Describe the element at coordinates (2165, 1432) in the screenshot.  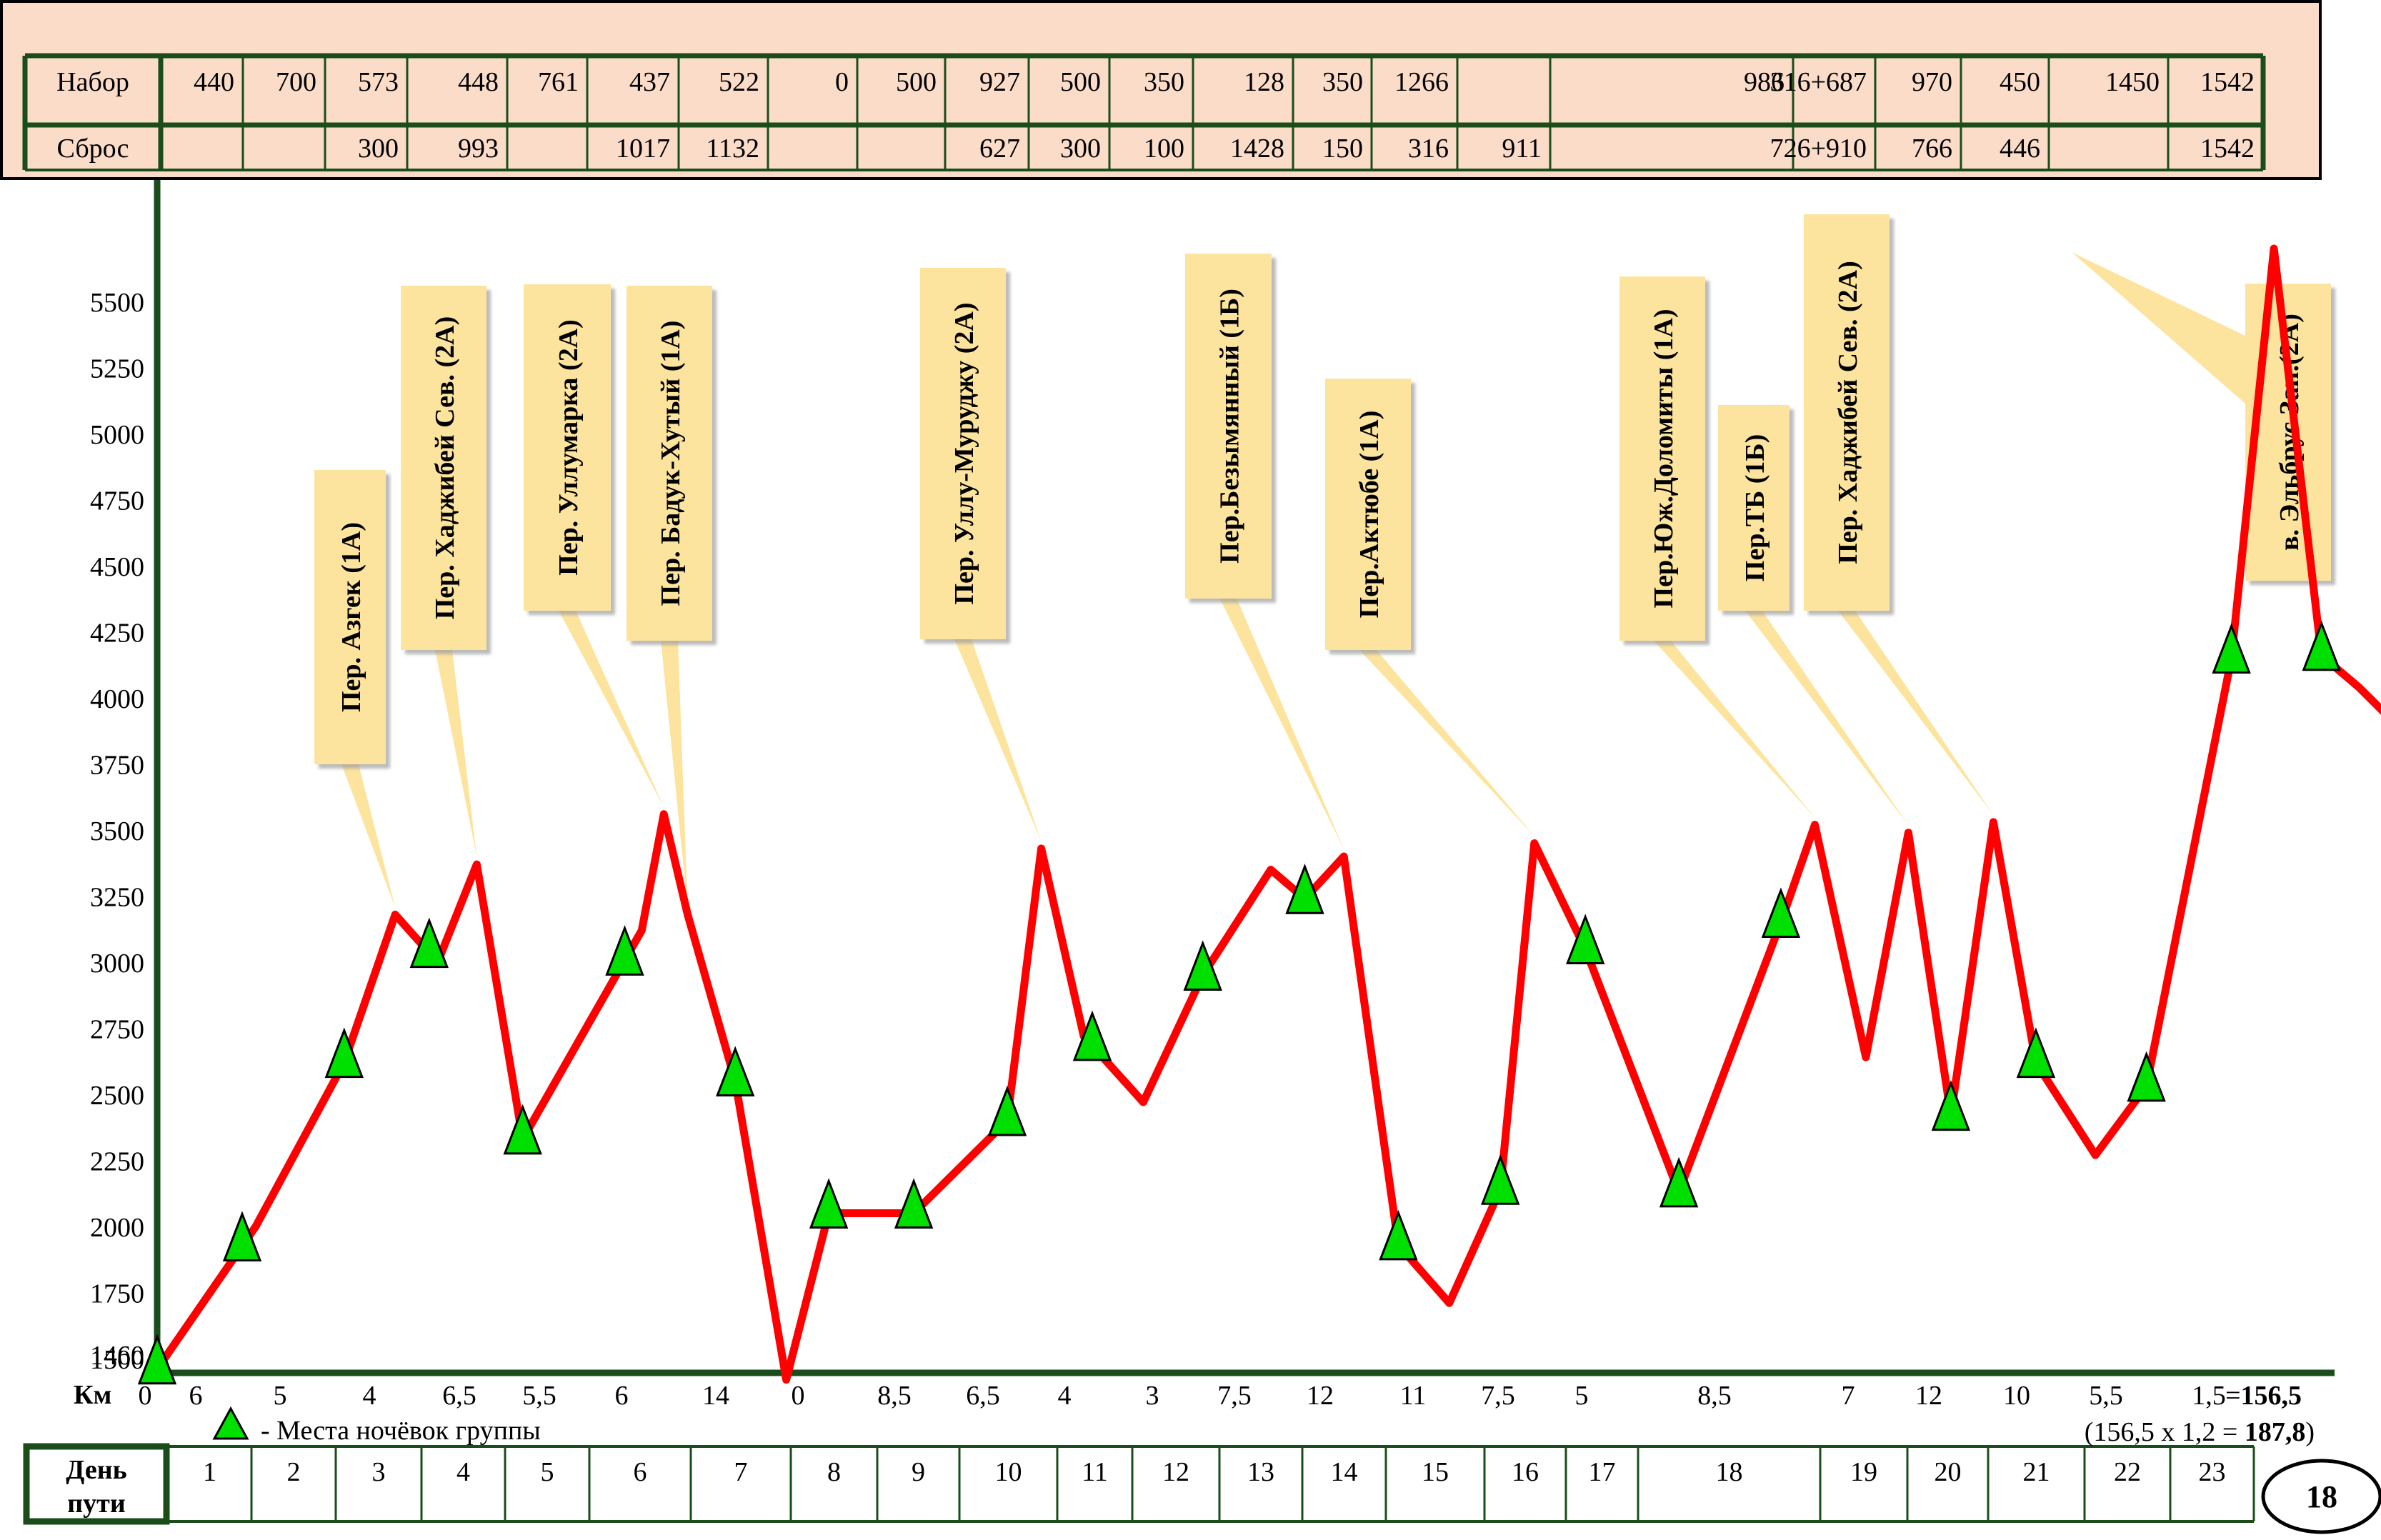
I see `note-open: (156,5 х 1,2 =` at that location.